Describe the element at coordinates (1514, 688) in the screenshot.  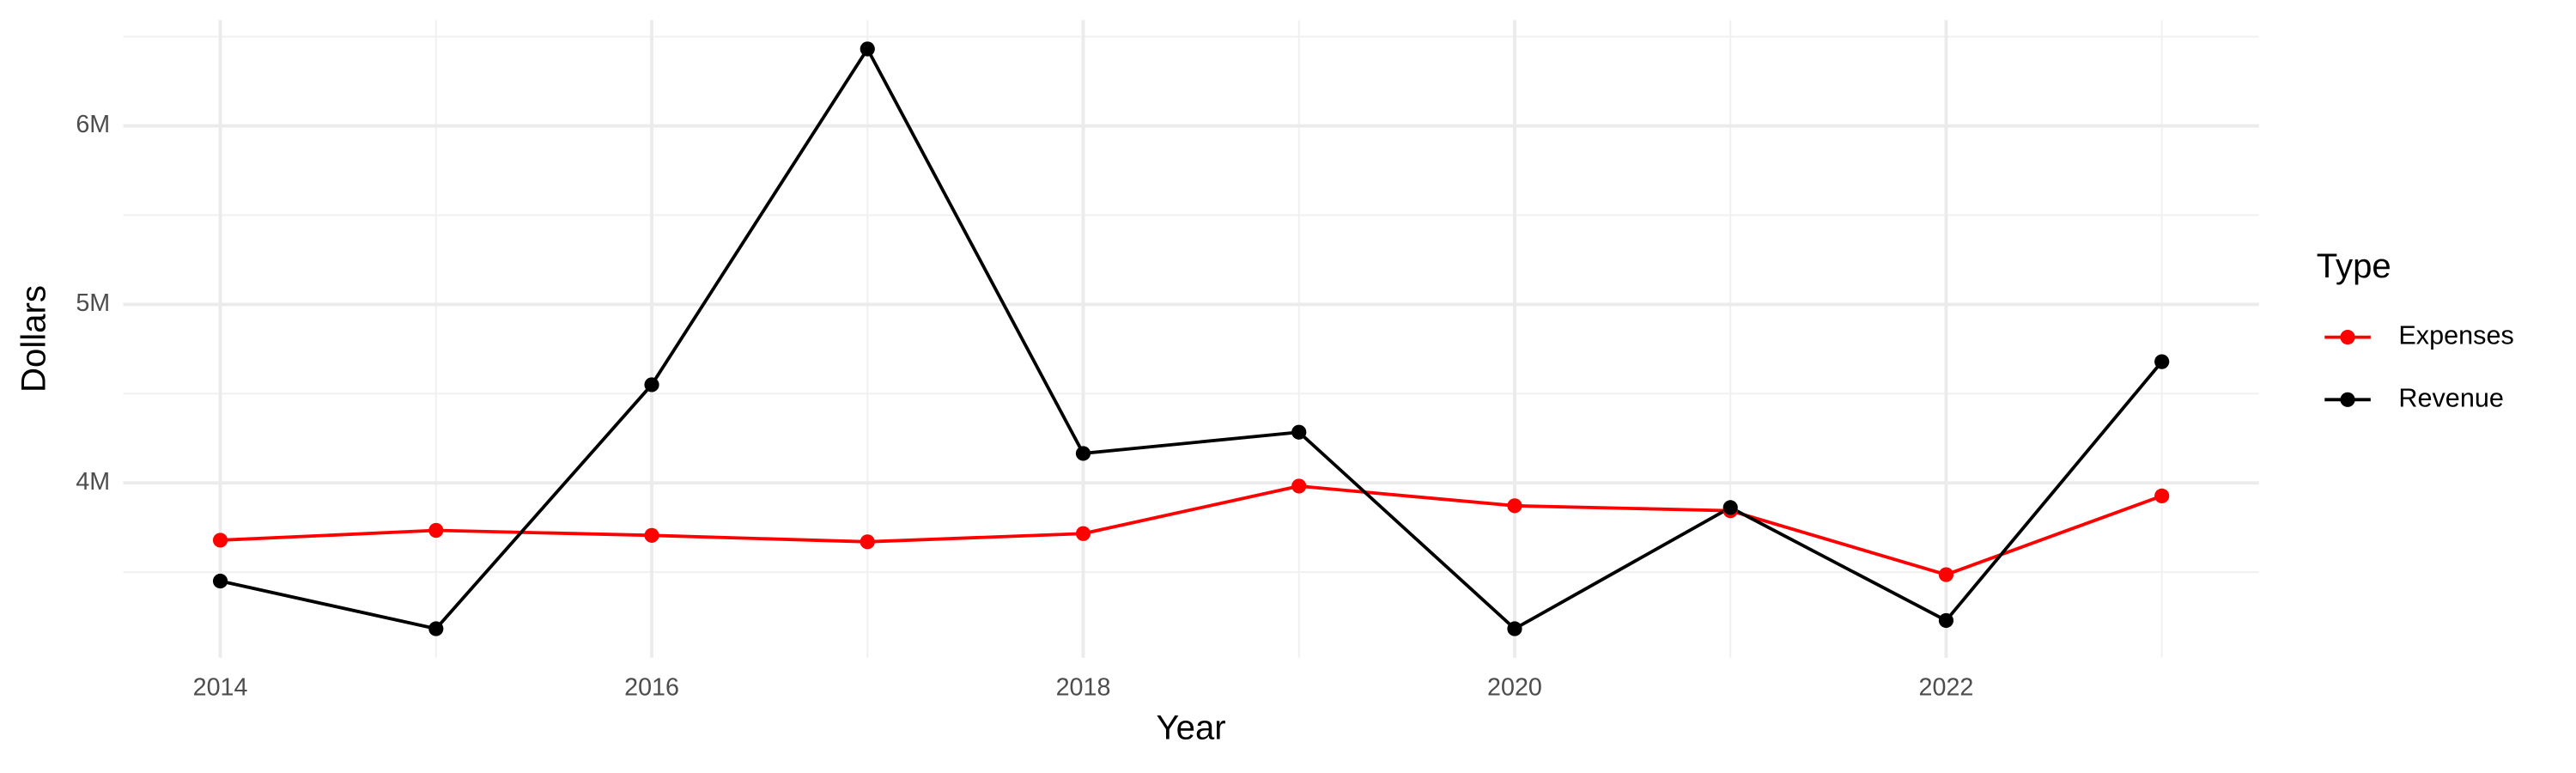
I see `x-tick-label: 2020` at that location.